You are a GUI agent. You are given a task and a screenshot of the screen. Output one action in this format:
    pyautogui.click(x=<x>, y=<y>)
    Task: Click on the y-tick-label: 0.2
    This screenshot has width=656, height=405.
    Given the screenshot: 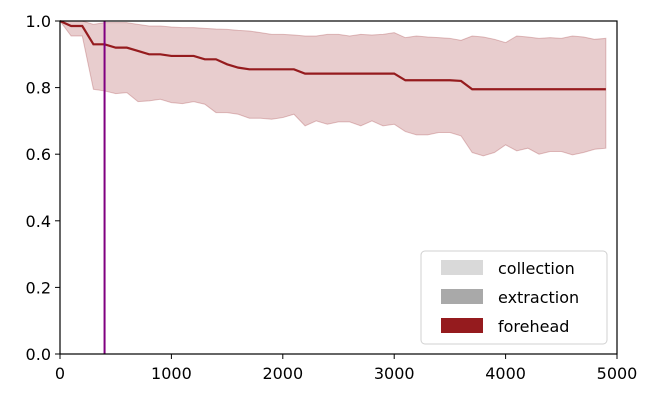 What is the action you would take?
    pyautogui.click(x=38, y=287)
    